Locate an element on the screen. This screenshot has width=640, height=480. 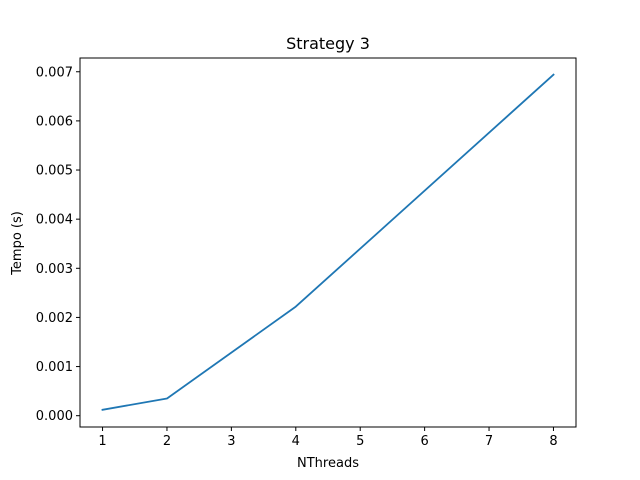
y-tick-label: 0.005 is located at coordinates (54, 171).